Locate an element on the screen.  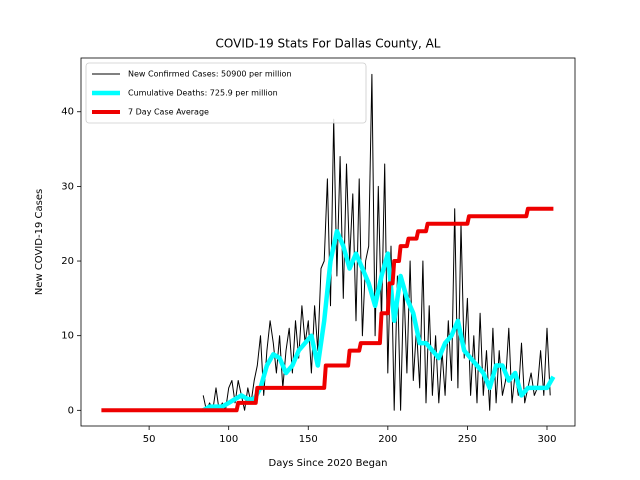
x-tick-label: 50 is located at coordinates (149, 439).